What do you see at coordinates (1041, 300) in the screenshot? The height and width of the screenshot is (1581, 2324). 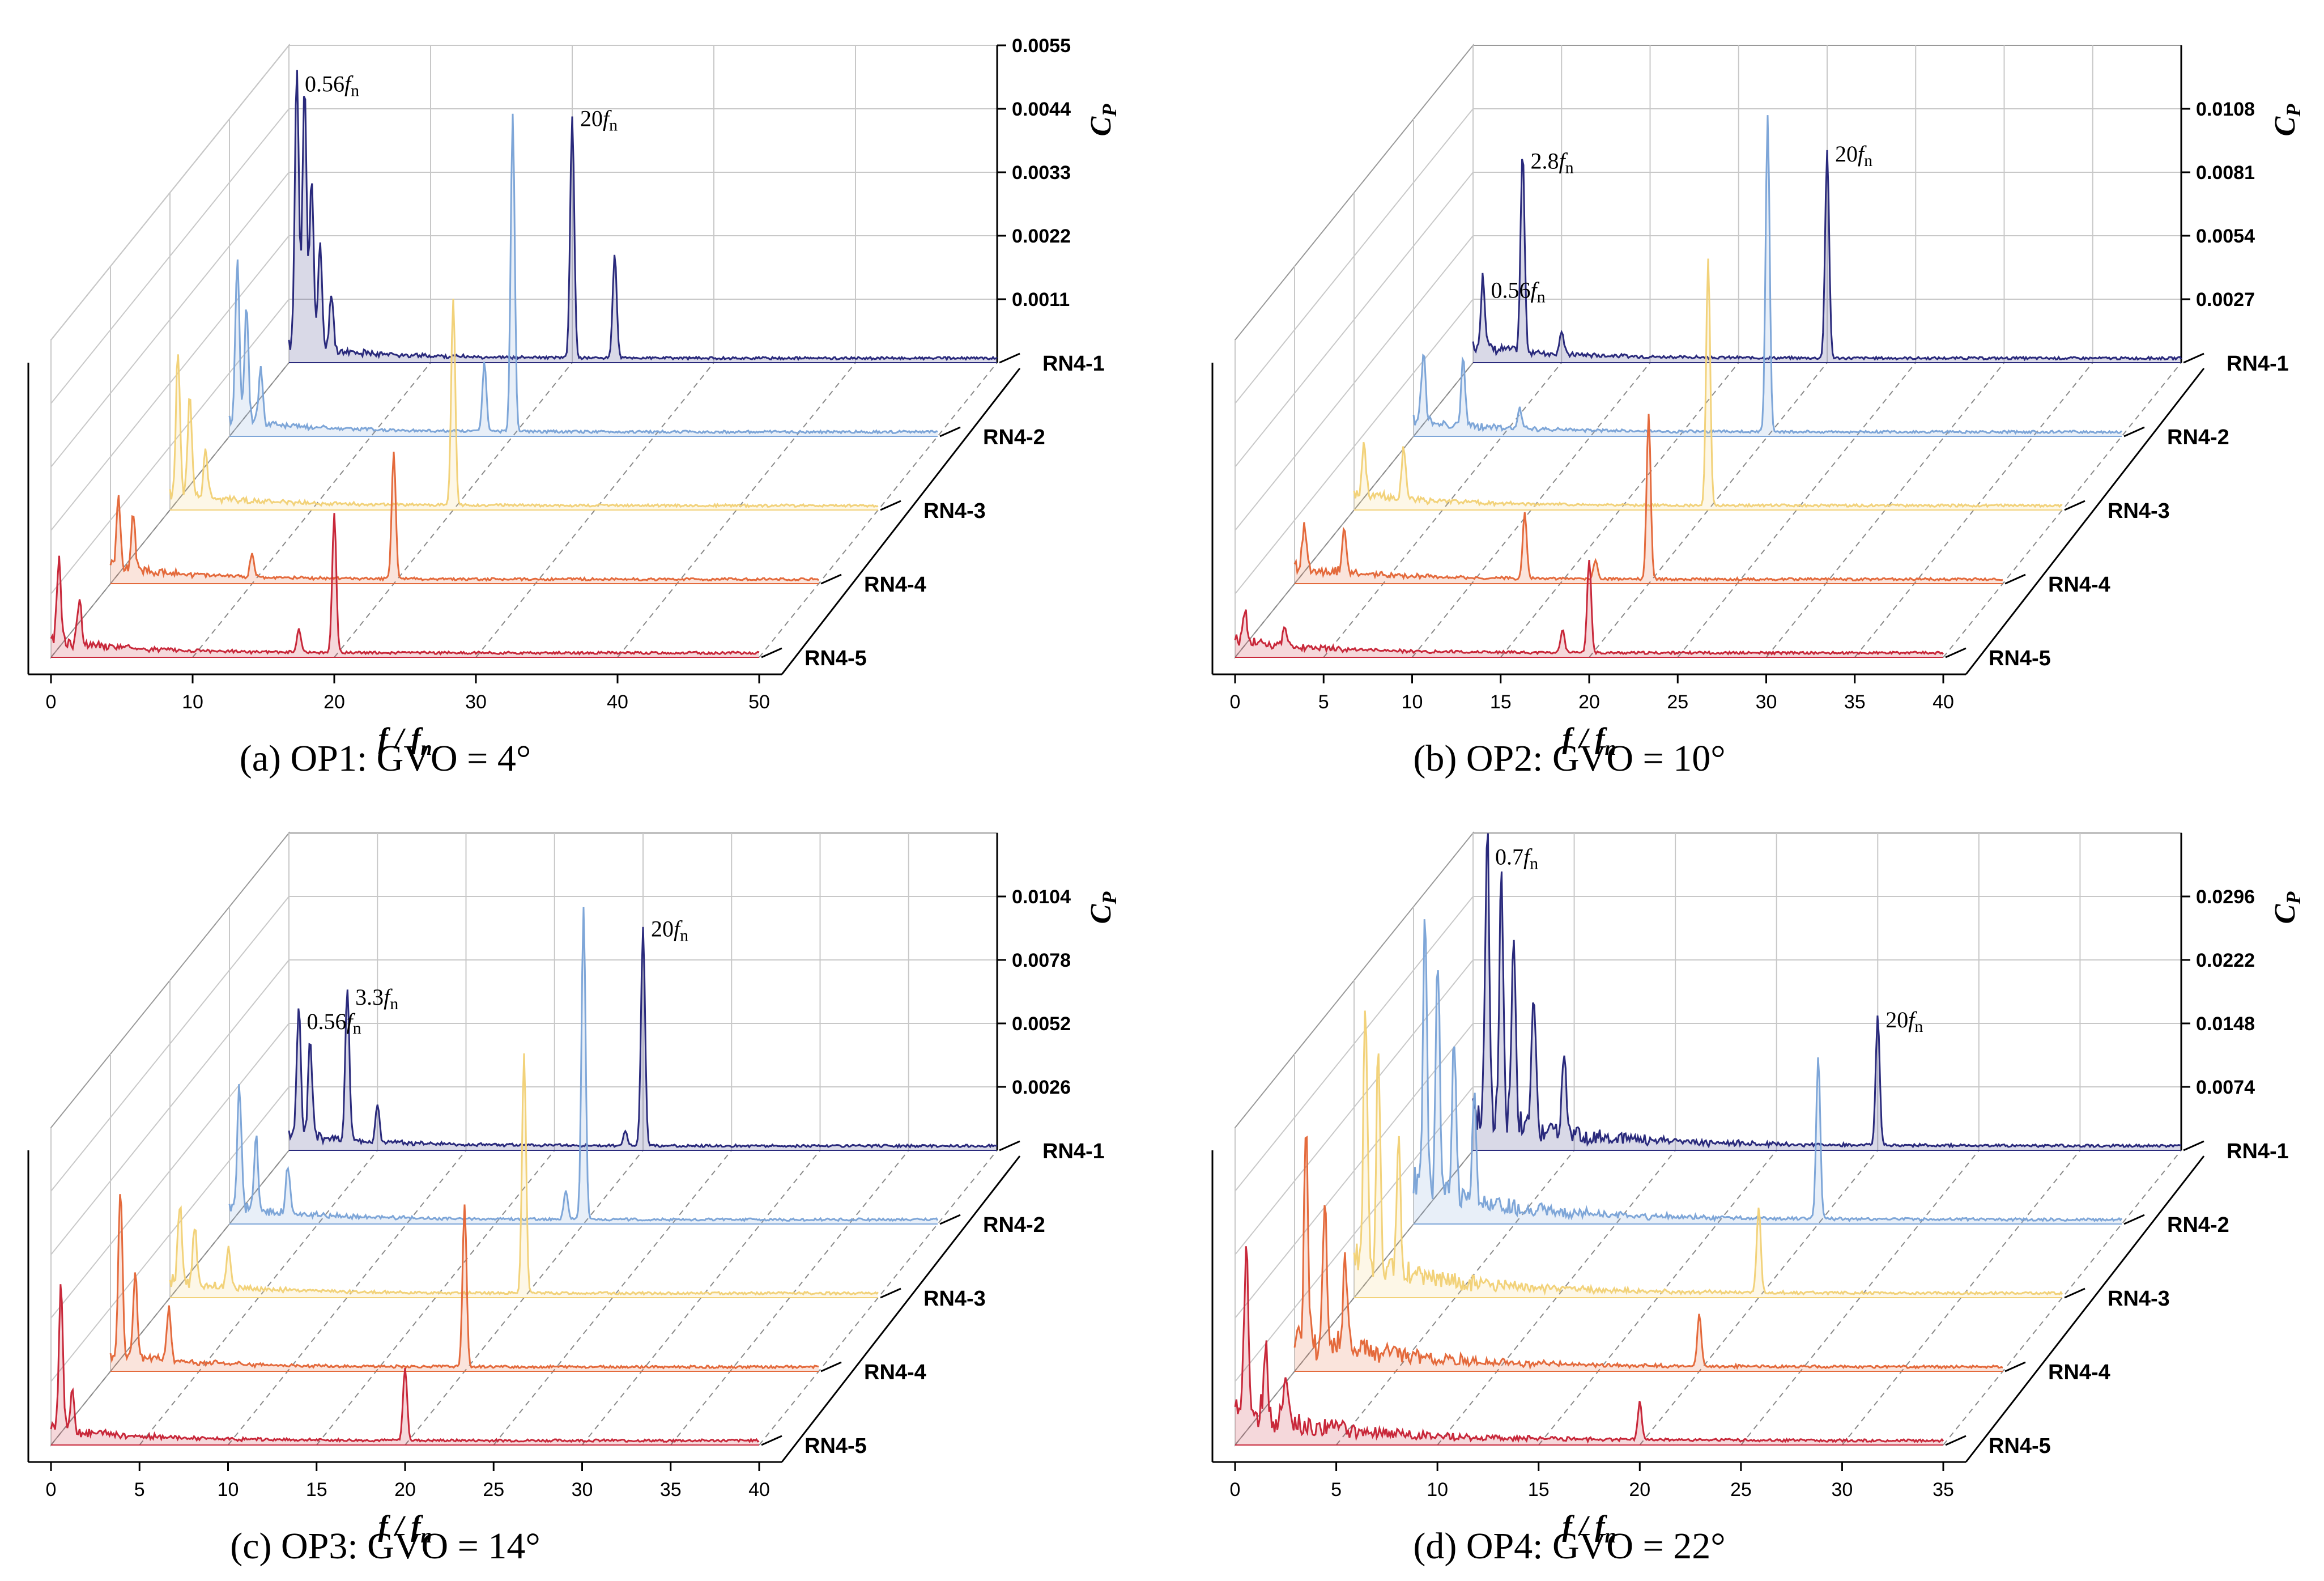 I see `z-tick-label: 0.0011` at bounding box center [1041, 300].